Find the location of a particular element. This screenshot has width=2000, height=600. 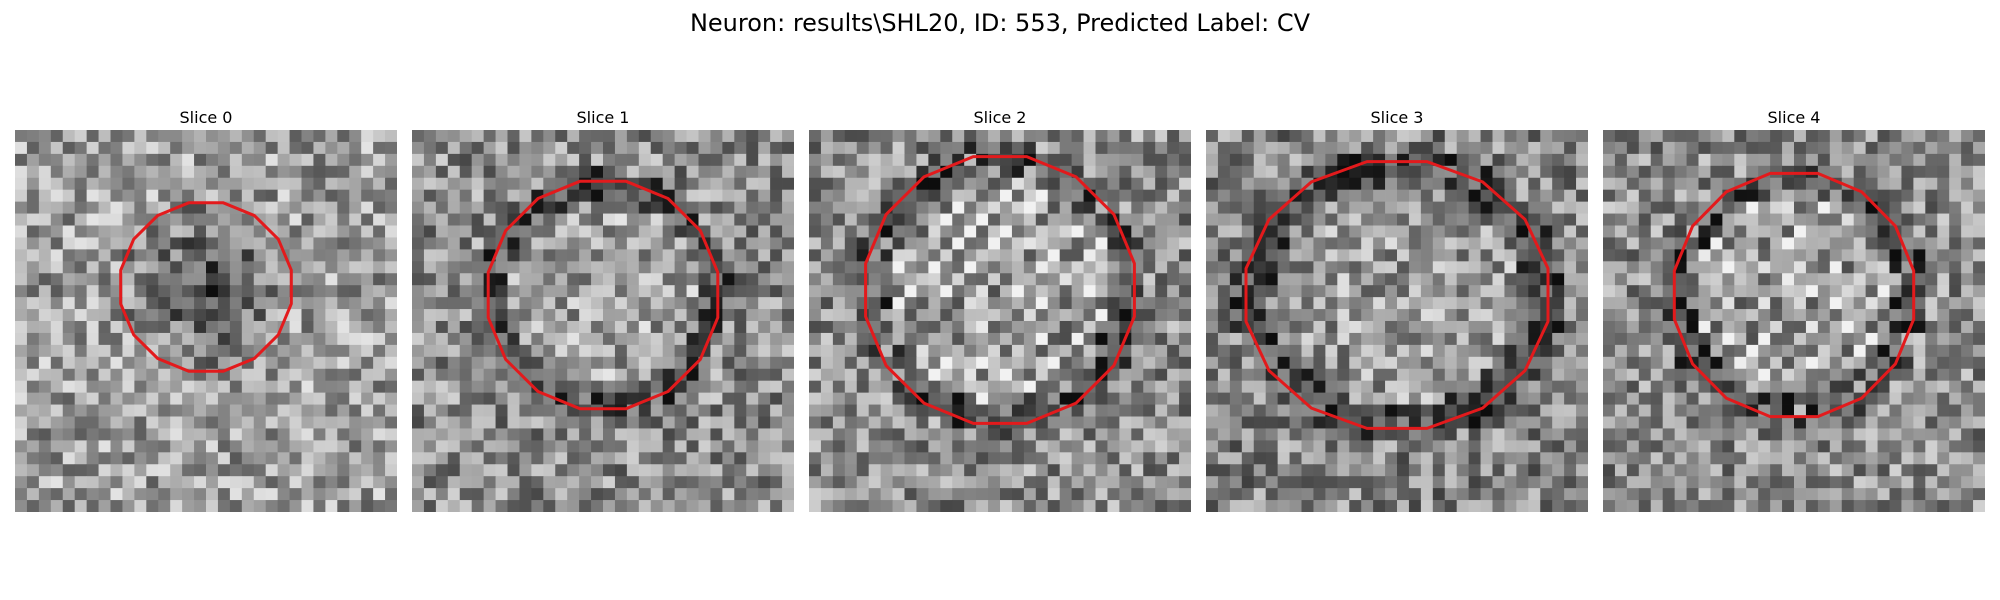

slice-title-2: Slice 2 is located at coordinates (1000, 117).